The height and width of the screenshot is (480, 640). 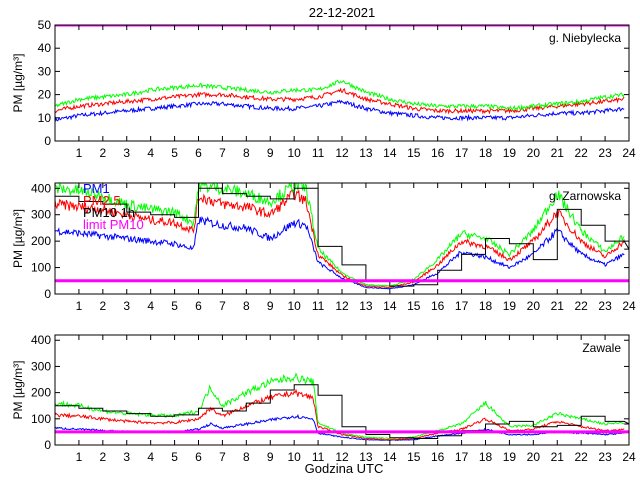 What do you see at coordinates (45, 118) in the screenshot?
I see `y-tick-label: 10` at bounding box center [45, 118].